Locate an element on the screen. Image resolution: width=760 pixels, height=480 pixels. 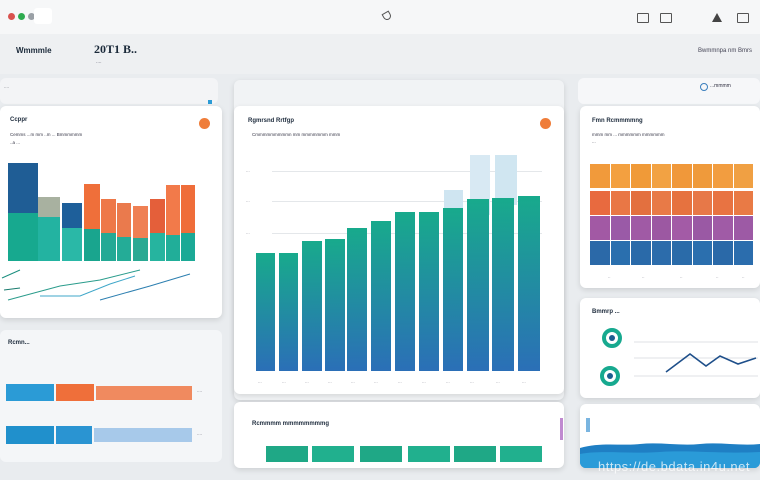
top-bar is located at coordinates (380, 17).